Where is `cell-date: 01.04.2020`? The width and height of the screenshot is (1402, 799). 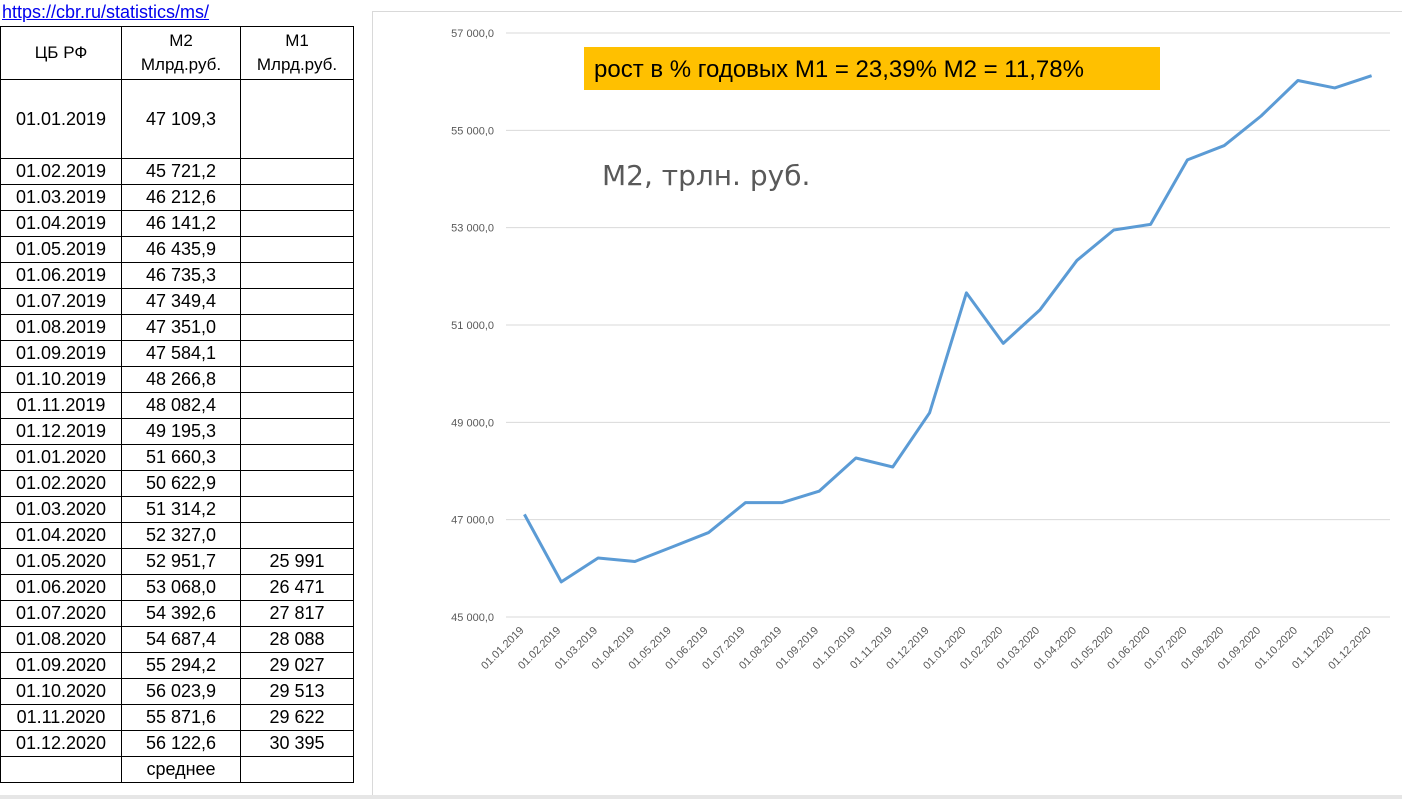
cell-date: 01.04.2020 is located at coordinates (61, 535).